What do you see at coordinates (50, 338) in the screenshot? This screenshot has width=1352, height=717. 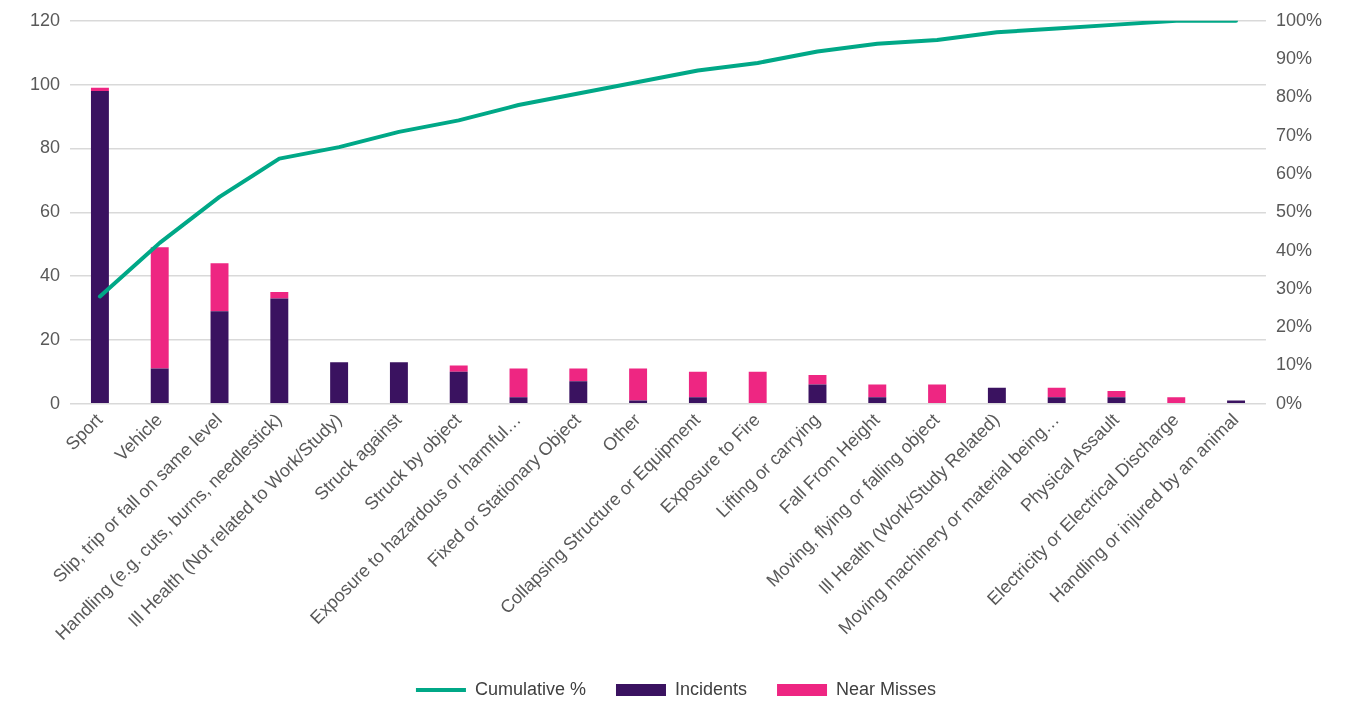 I see `y-tick-label: 20` at bounding box center [50, 338].